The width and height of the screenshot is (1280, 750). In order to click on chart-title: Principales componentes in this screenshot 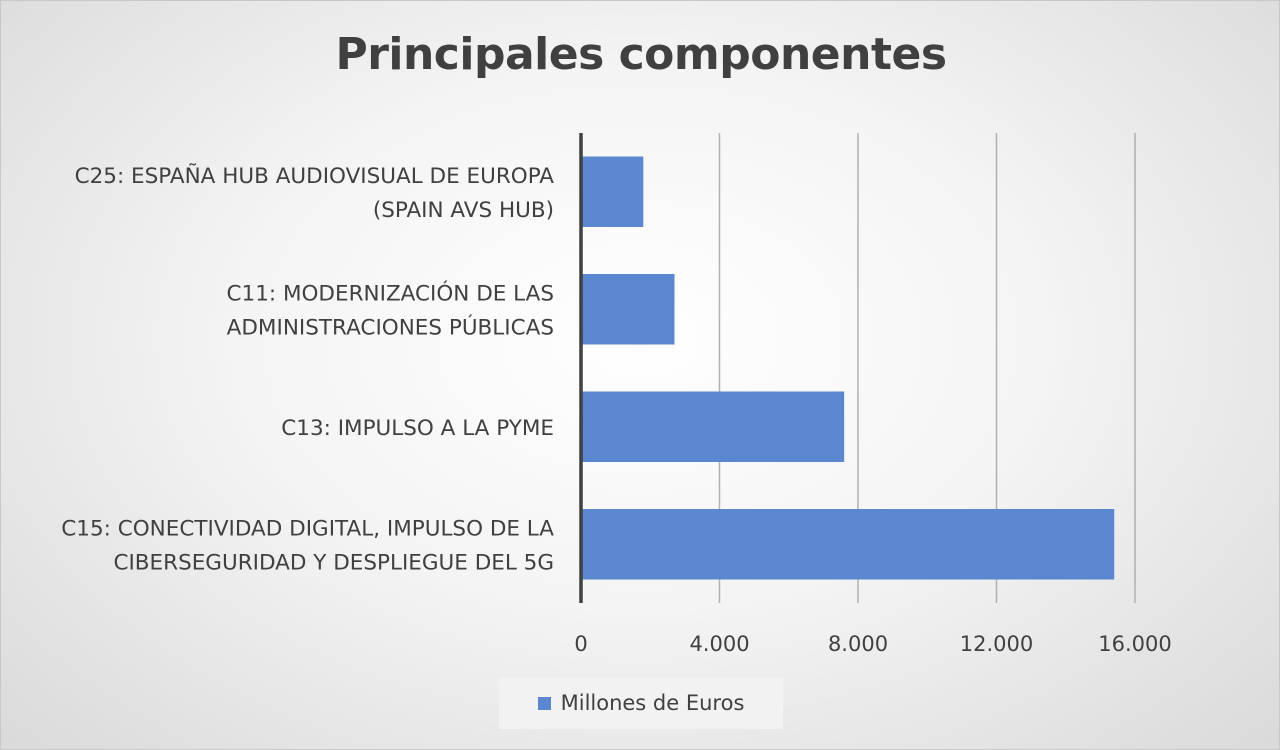, I will do `click(641, 54)`.